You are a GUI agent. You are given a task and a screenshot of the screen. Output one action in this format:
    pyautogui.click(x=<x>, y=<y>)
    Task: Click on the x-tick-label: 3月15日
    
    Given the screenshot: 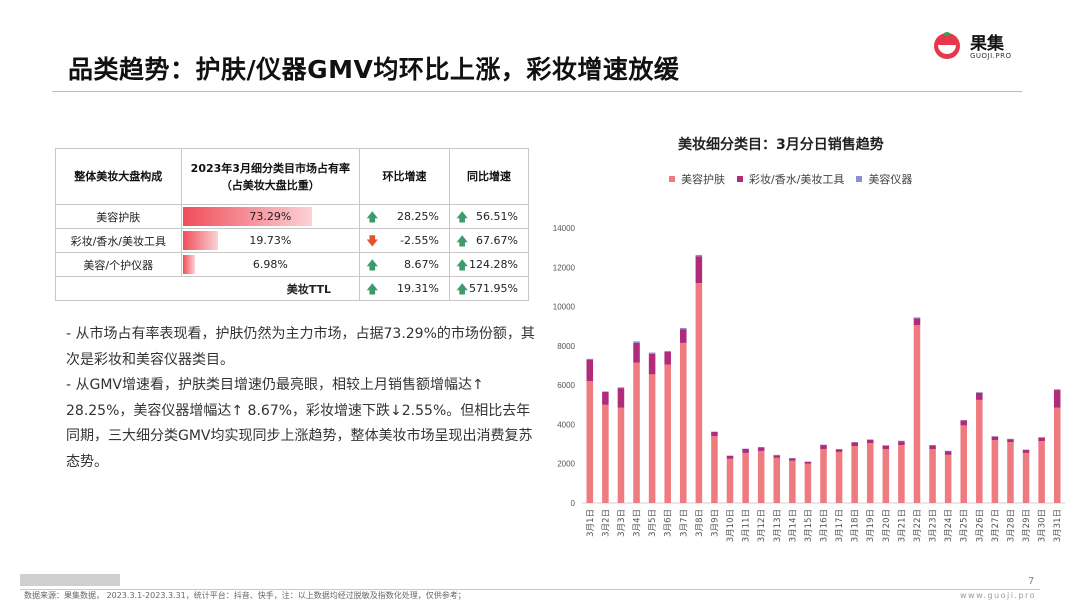 What is the action you would take?
    pyautogui.click(x=809, y=525)
    